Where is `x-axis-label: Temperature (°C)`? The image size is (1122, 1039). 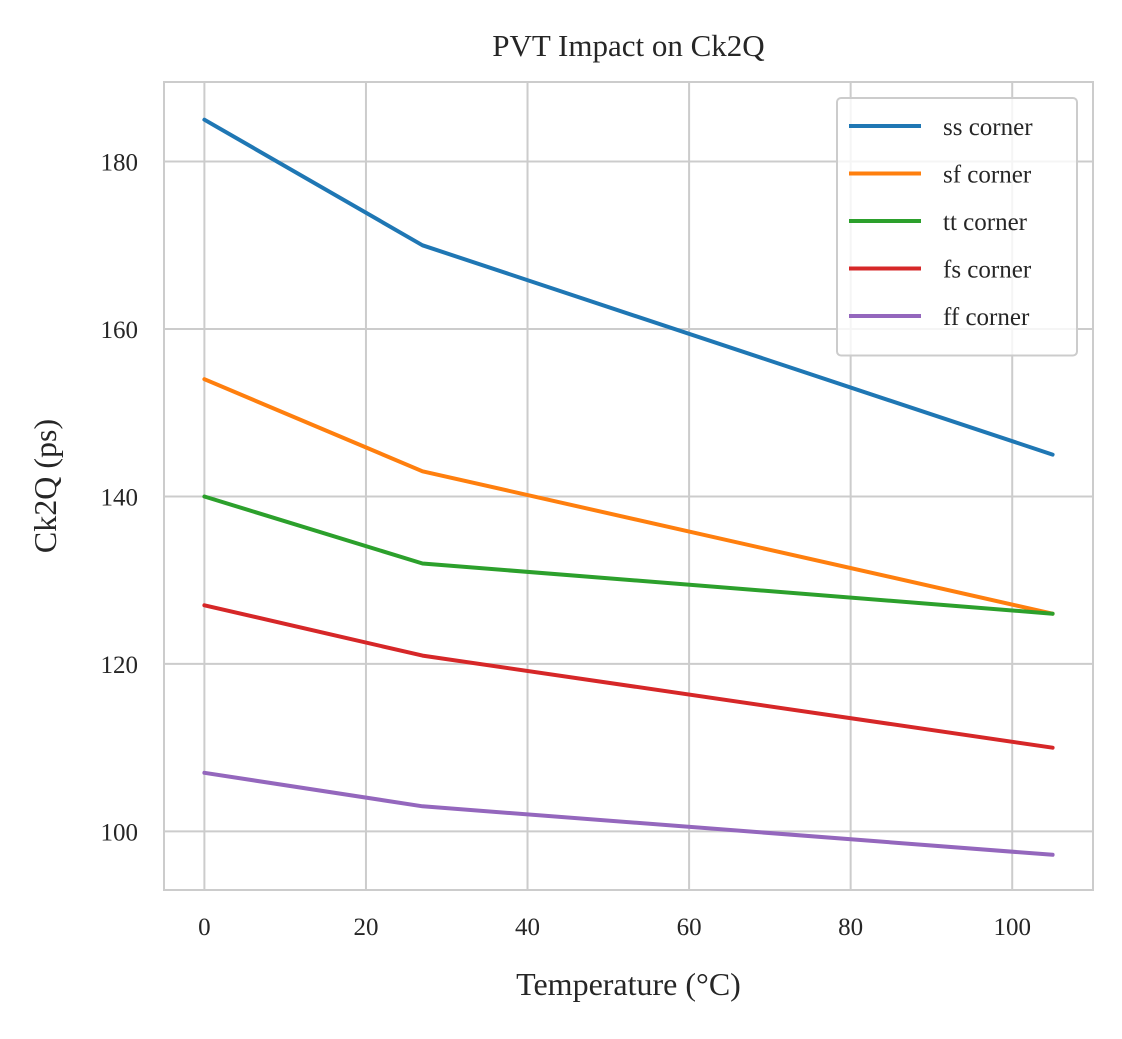 x-axis-label: Temperature (°C) is located at coordinates (628, 984).